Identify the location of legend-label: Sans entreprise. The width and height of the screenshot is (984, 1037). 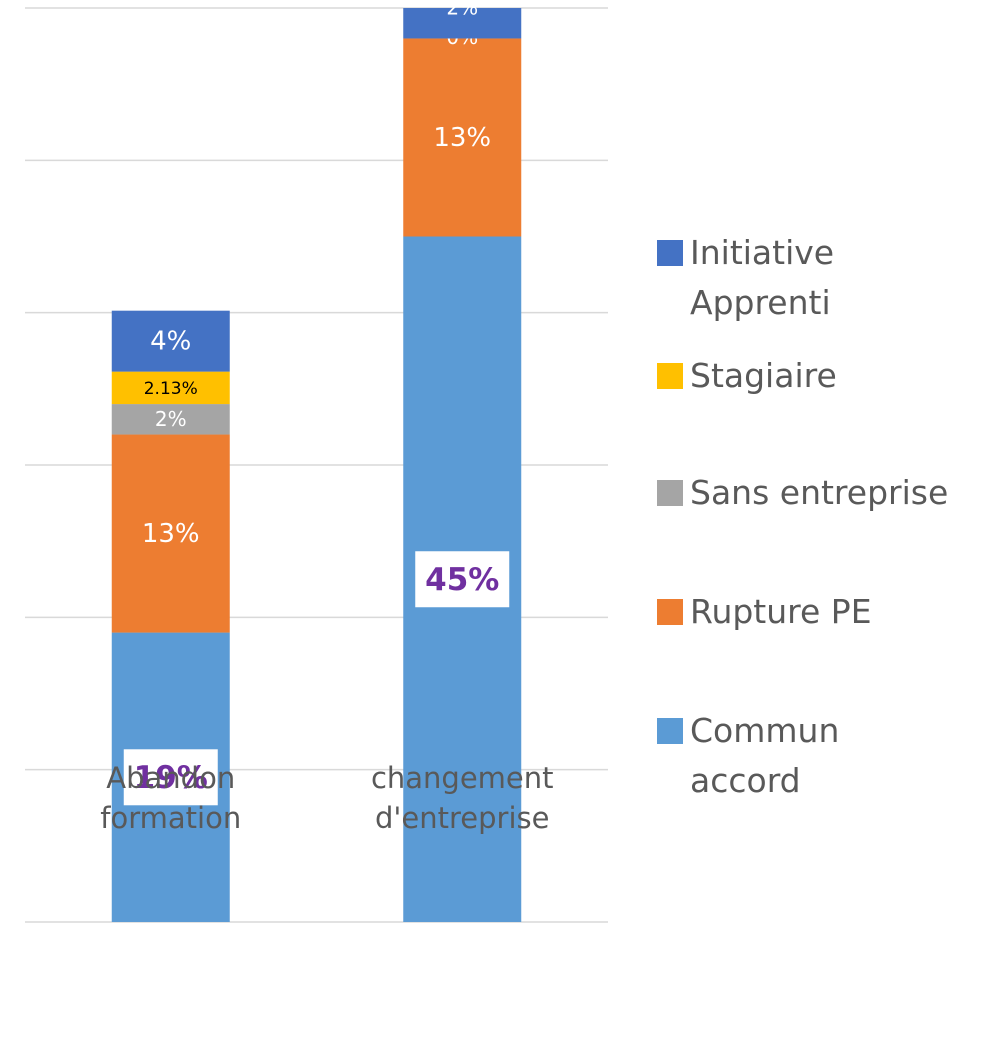
(819, 492).